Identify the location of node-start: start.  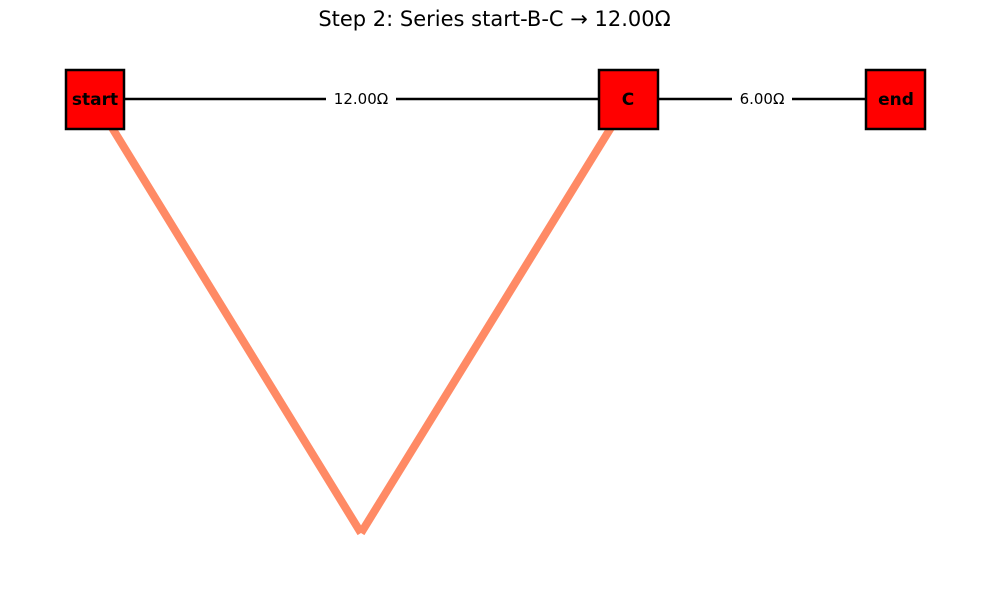
(95, 99).